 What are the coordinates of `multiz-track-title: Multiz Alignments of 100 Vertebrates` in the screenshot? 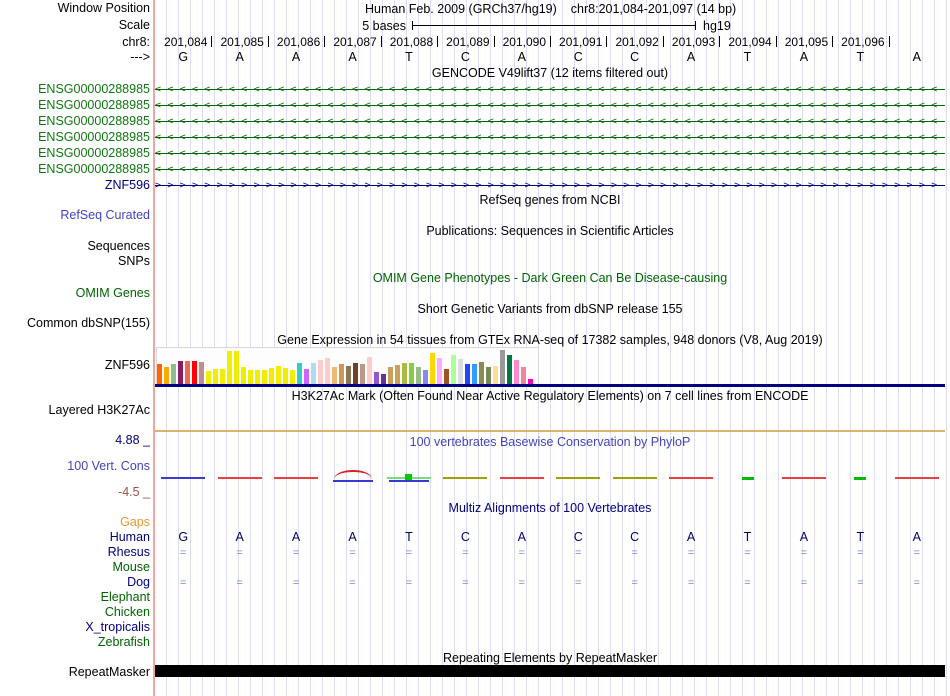 It's located at (550, 508).